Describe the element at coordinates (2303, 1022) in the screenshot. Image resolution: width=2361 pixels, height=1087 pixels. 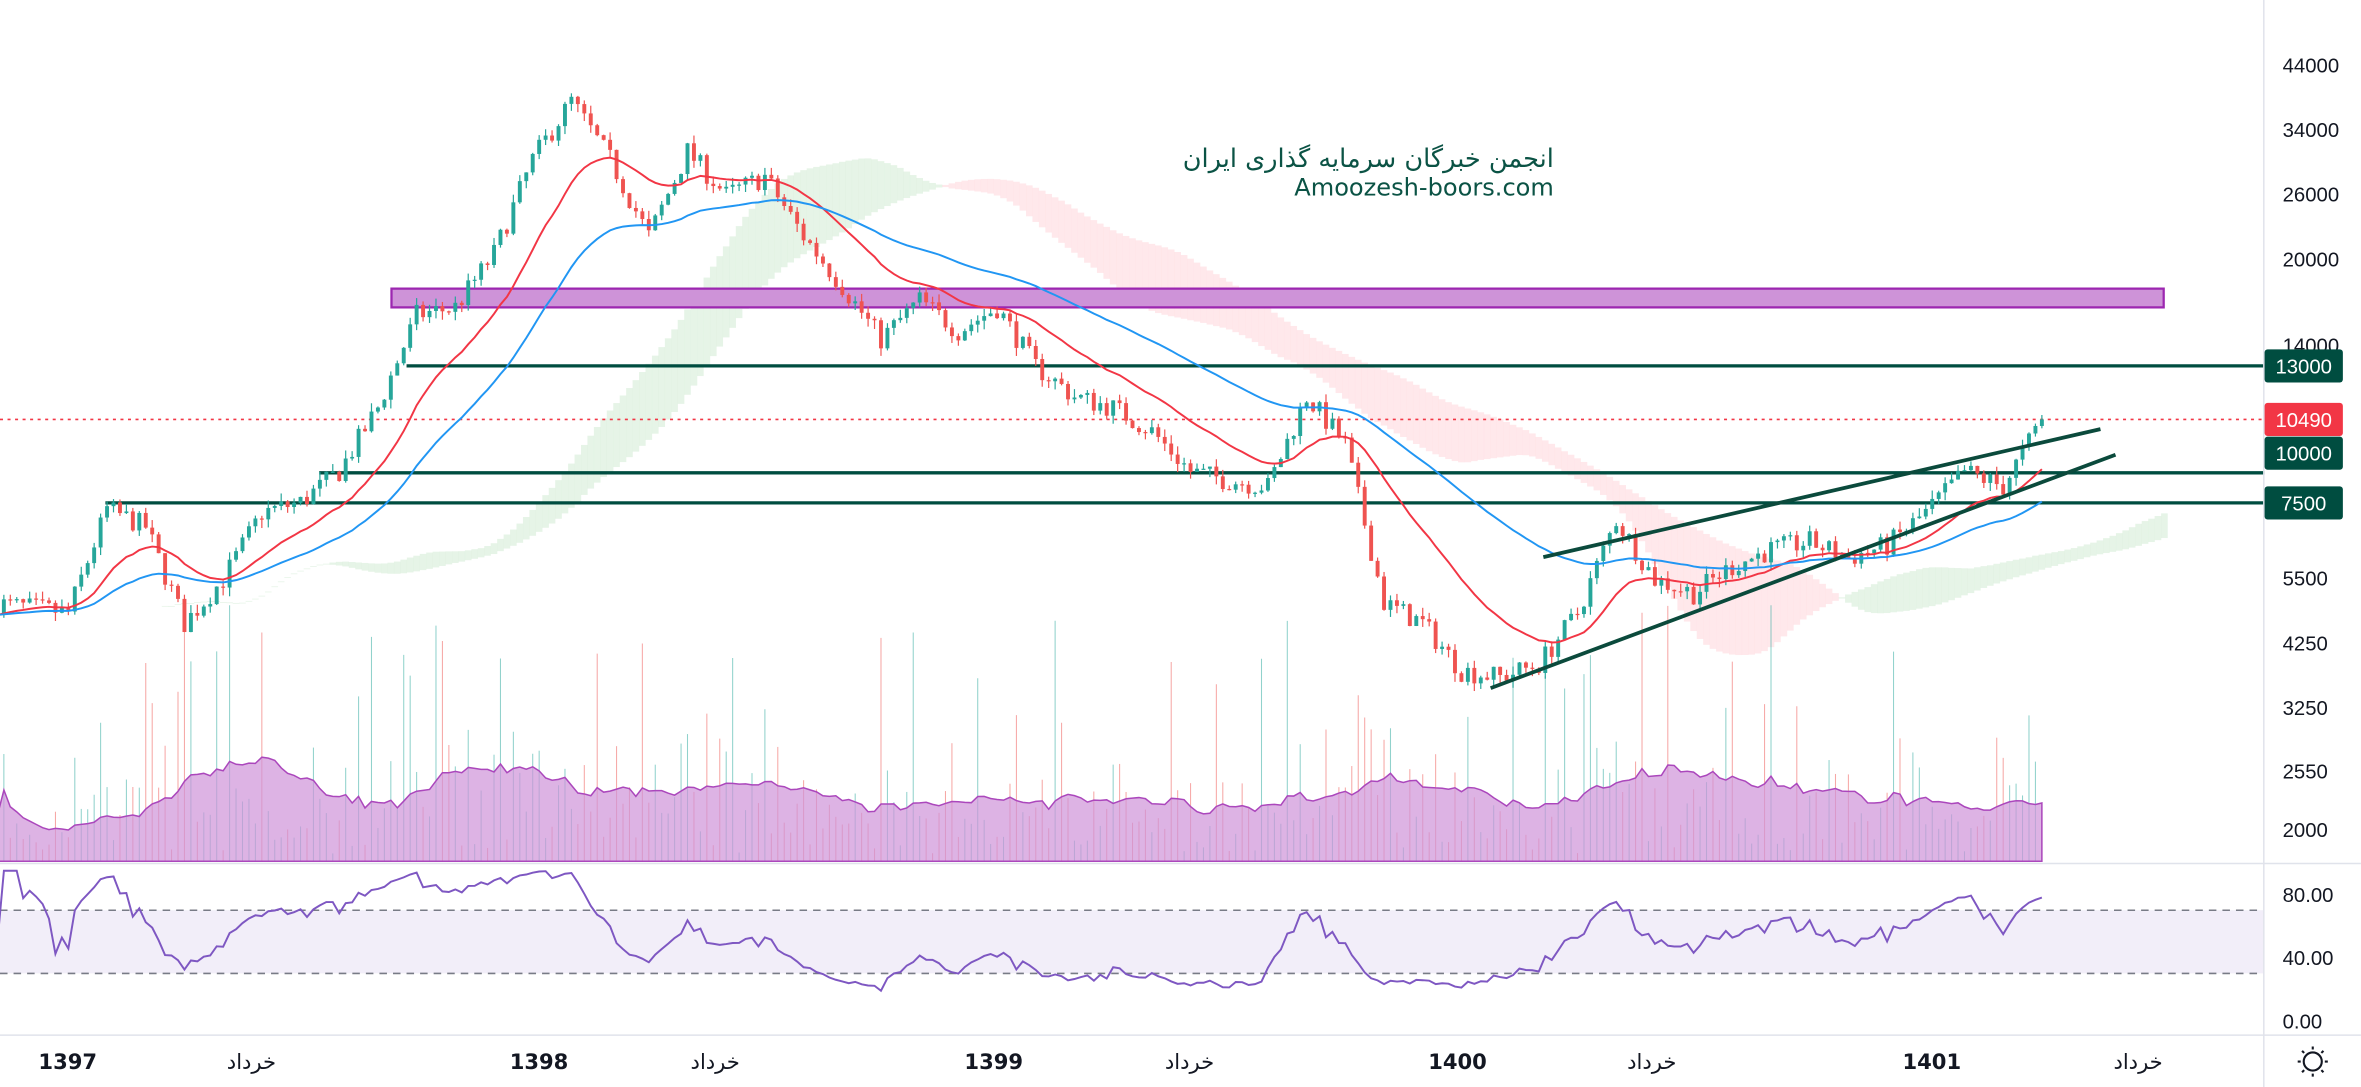
I see `rsi-tick: 0.00` at that location.